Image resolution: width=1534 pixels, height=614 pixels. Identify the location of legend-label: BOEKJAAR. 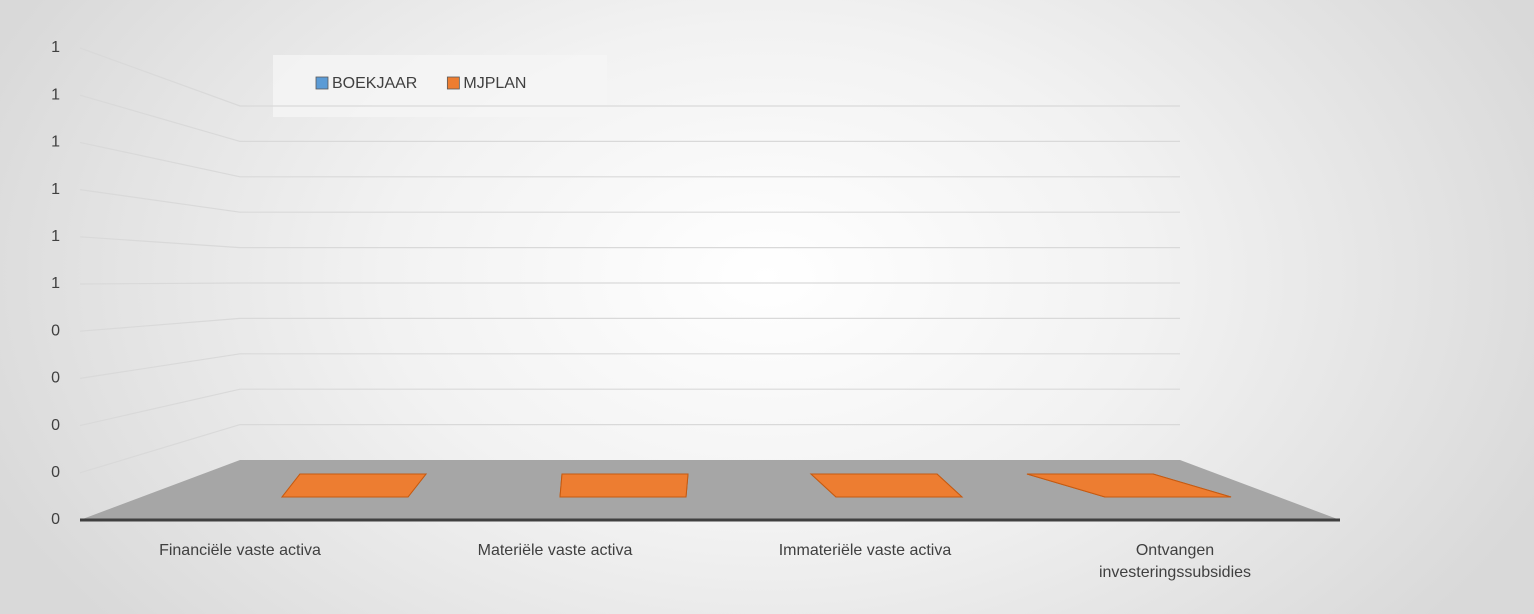
(374, 83).